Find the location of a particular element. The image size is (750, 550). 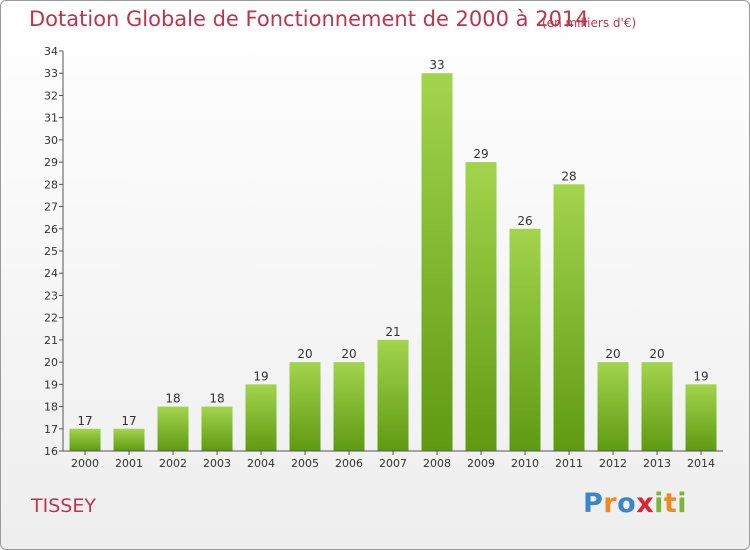

y-tick-label: 22 is located at coordinates (51, 318).